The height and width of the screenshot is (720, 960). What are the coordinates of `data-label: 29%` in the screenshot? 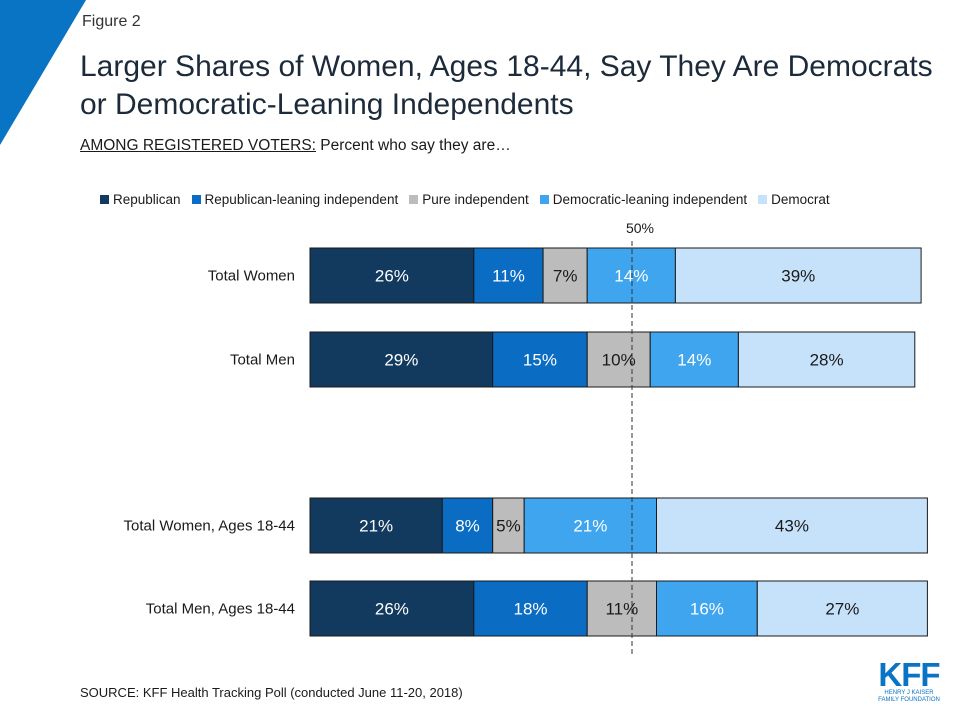 It's located at (401, 360).